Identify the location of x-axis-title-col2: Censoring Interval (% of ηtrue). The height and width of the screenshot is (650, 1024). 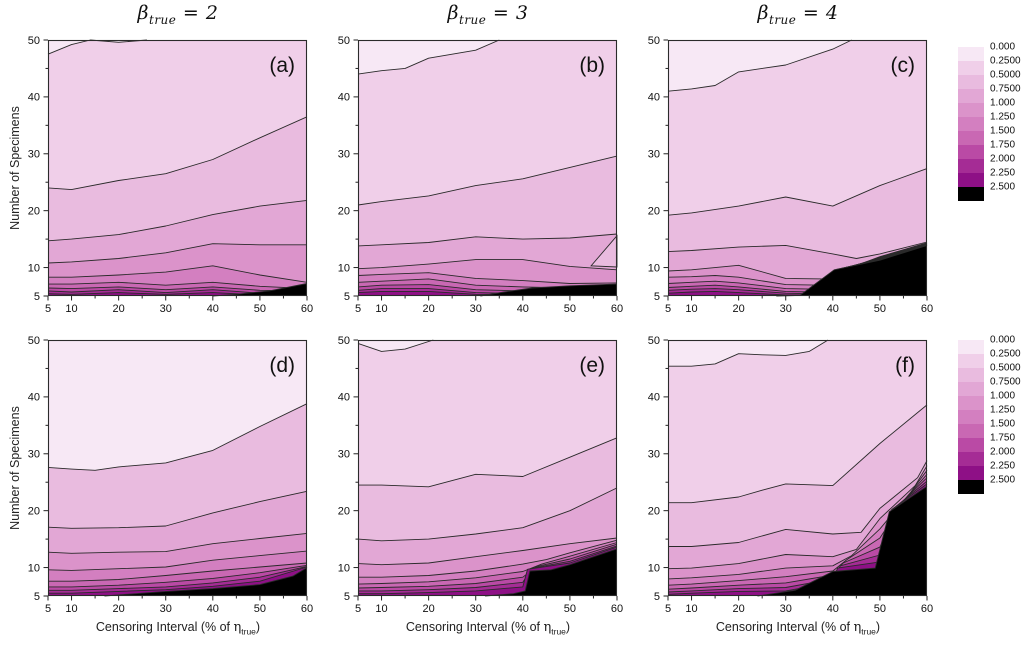
(488, 628).